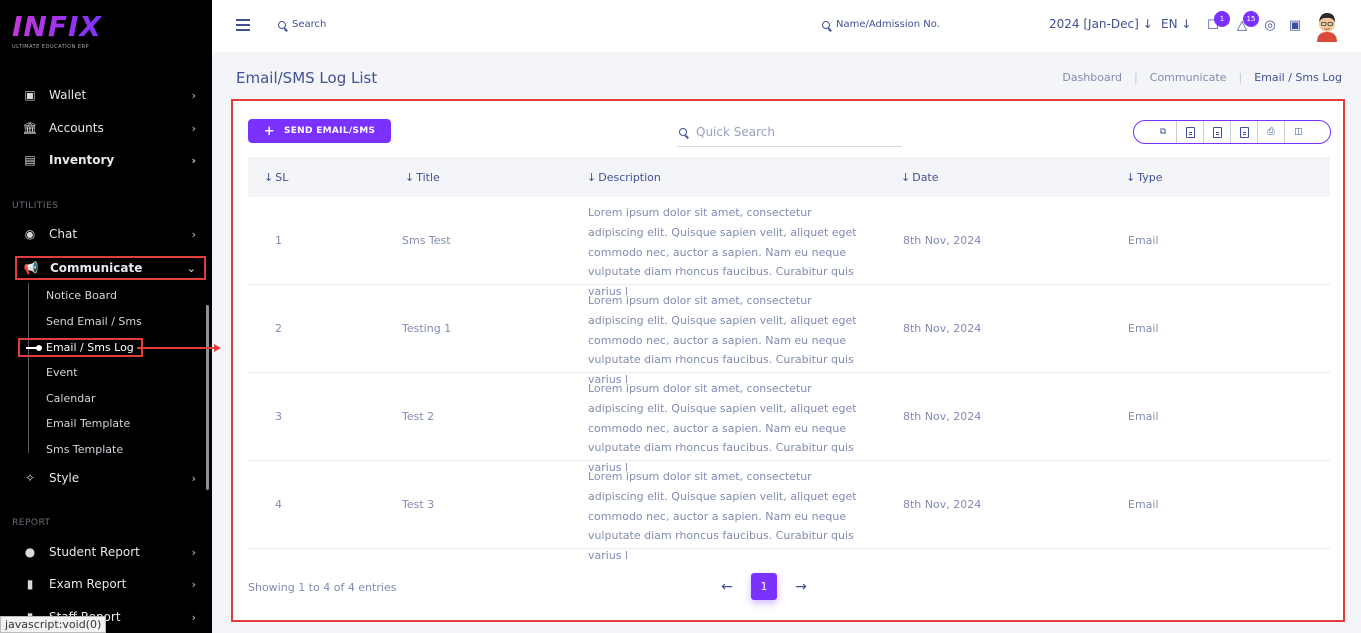 The width and height of the screenshot is (1361, 633). Describe the element at coordinates (28, 368) in the screenshot. I see `submenu-tree-line` at that location.